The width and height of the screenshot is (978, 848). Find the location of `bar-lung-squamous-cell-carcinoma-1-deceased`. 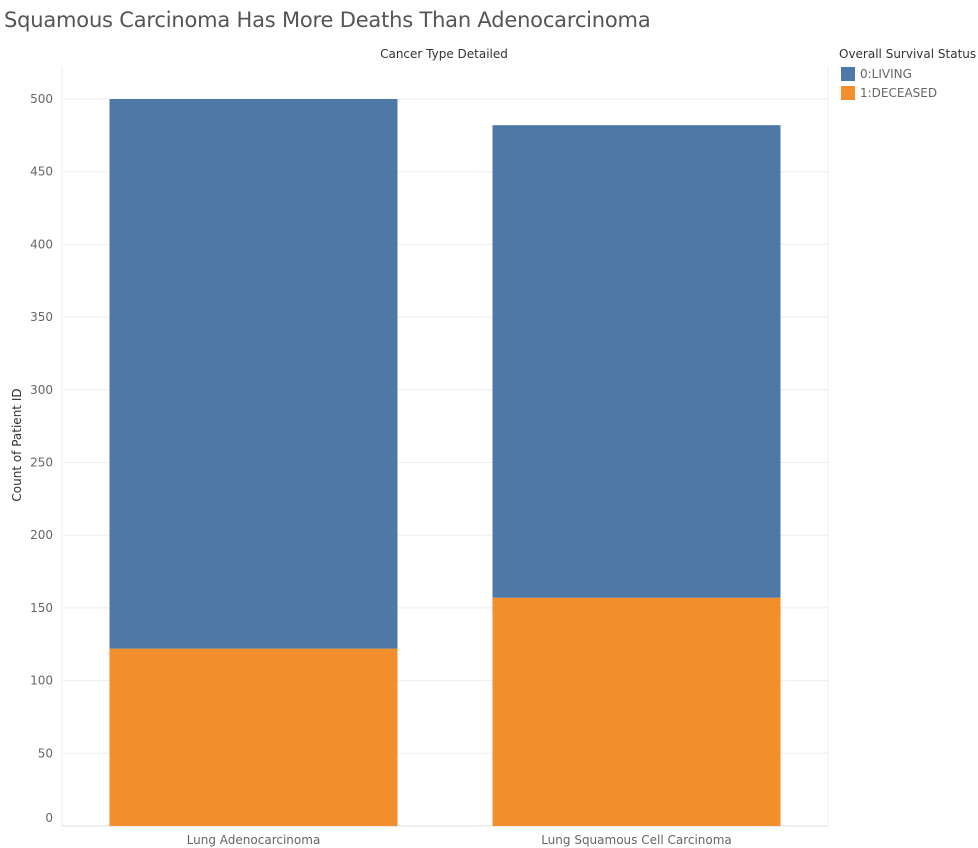

bar-lung-squamous-cell-carcinoma-1-deceased is located at coordinates (636, 711).